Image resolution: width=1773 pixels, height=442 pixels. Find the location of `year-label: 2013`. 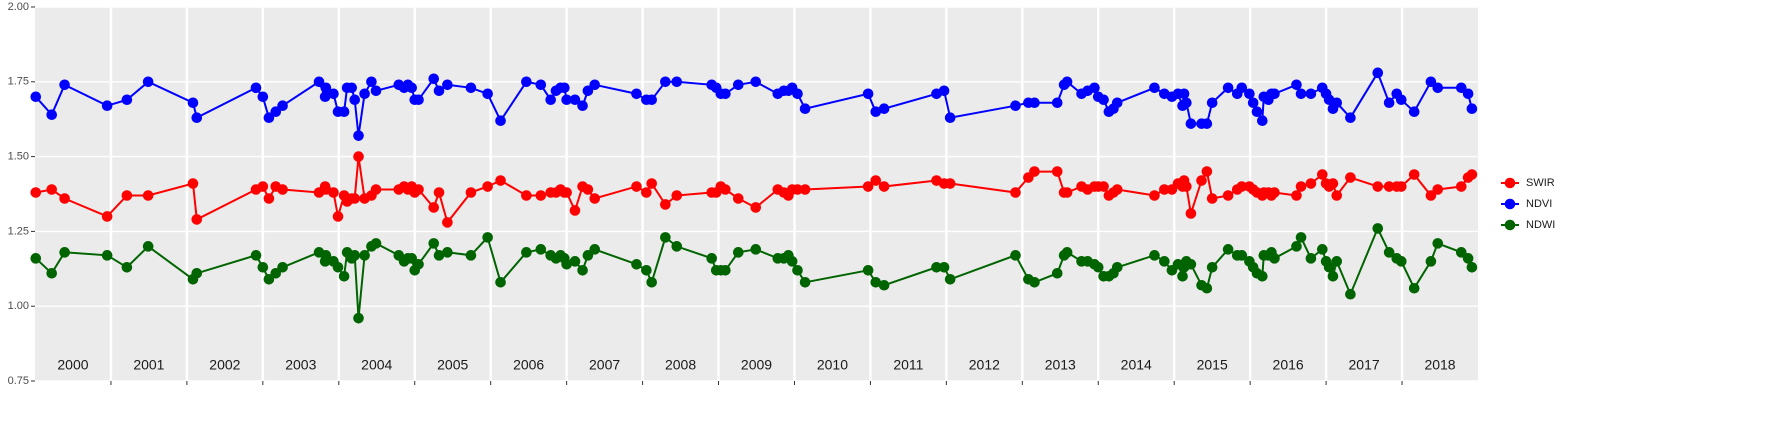

year-label: 2013 is located at coordinates (1060, 365).